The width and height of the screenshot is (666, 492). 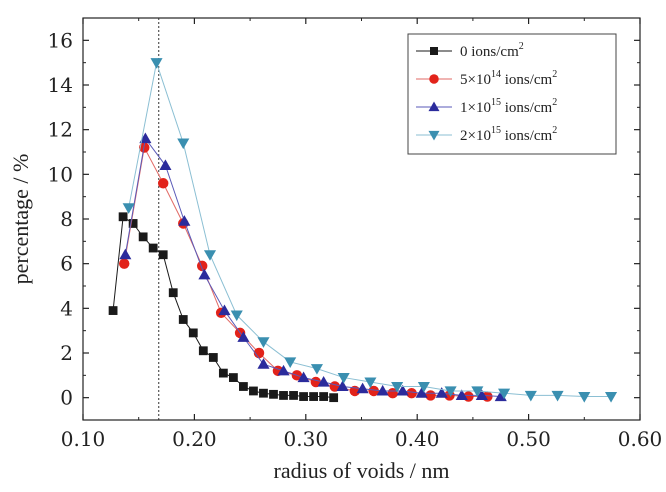 What do you see at coordinates (508, 78) in the screenshot?
I see `legend-label: 5×1014 ions/cm2` at bounding box center [508, 78].